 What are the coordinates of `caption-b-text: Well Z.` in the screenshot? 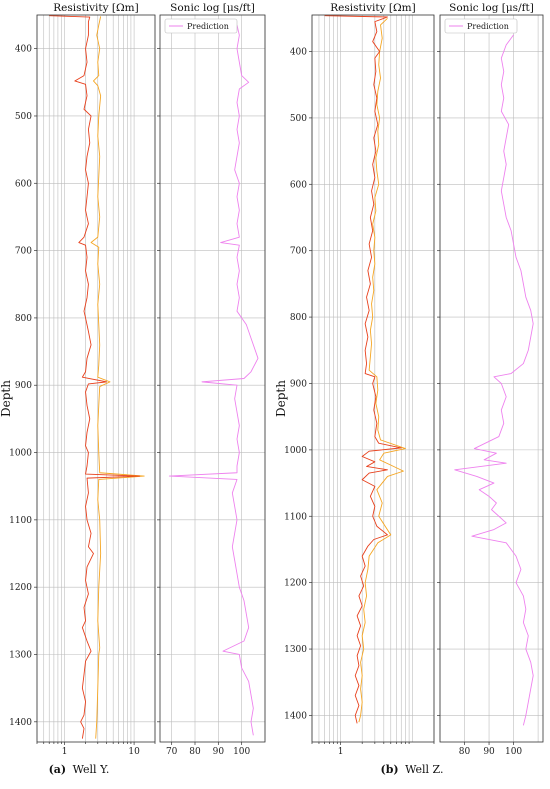 It's located at (424, 769).